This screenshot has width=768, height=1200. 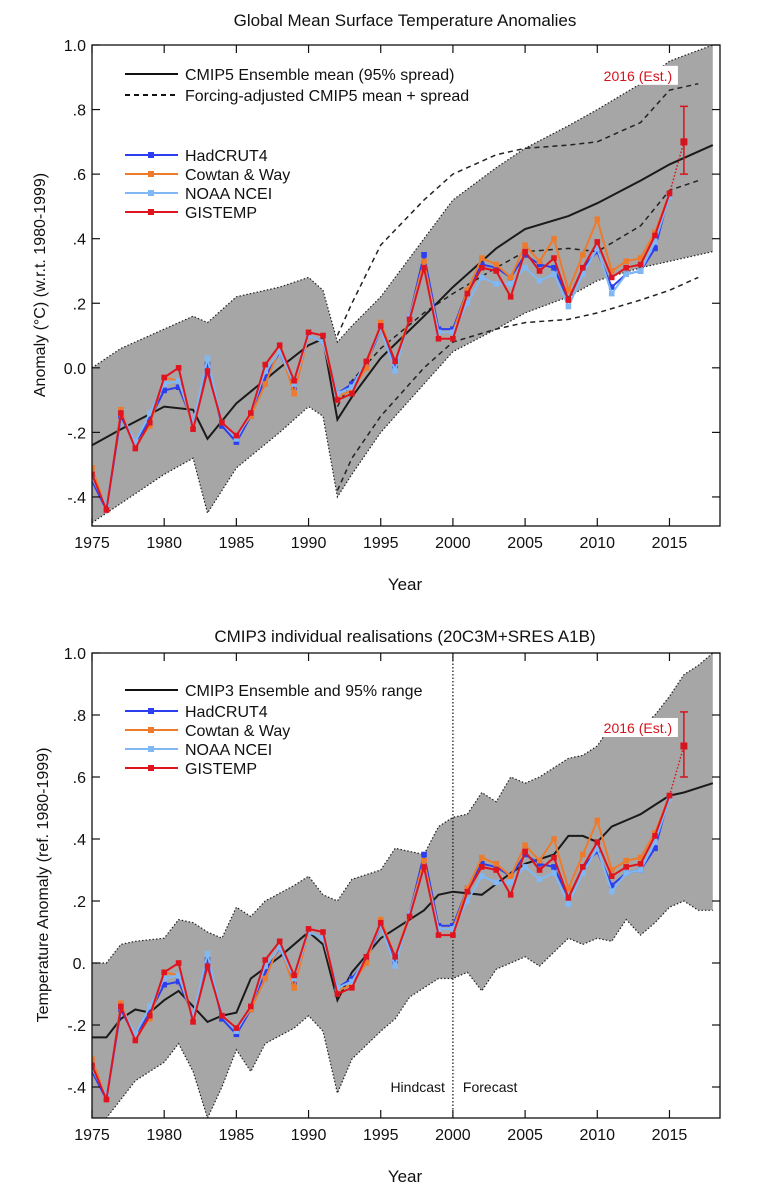 What do you see at coordinates (304, 691) in the screenshot?
I see `legend-label: CMIP3 Ensemble and 95% range` at bounding box center [304, 691].